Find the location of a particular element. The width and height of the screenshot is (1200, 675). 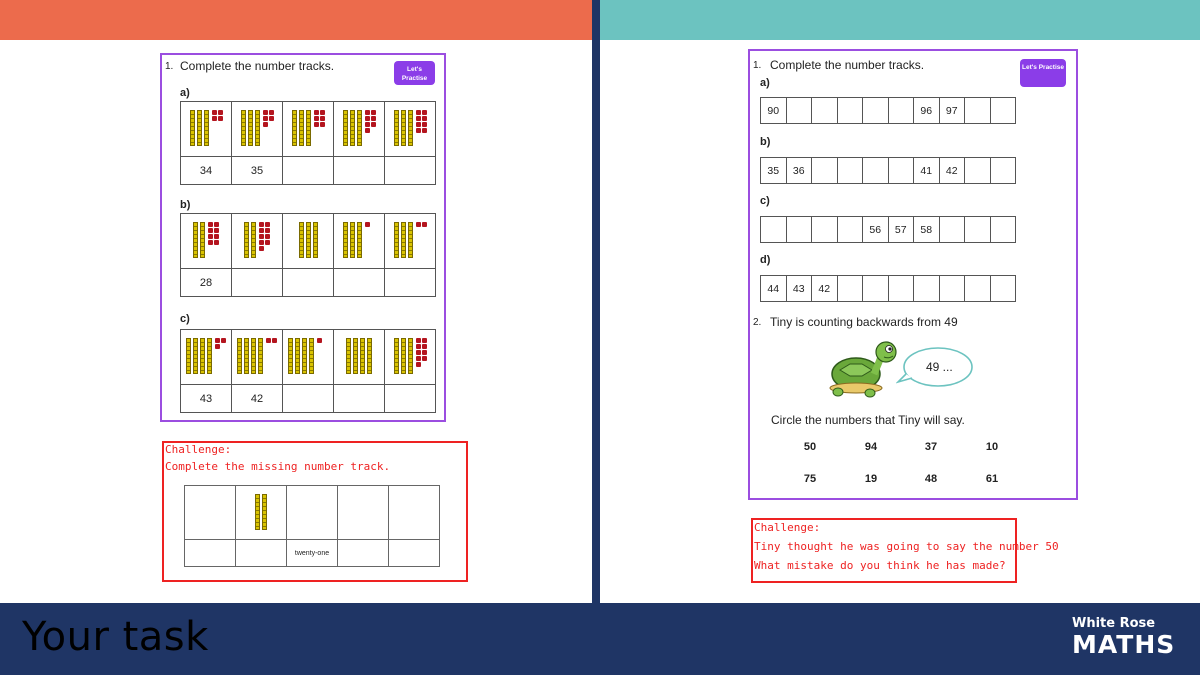

lets-practise-label: Let's Practise is located at coordinates (1042, 67).